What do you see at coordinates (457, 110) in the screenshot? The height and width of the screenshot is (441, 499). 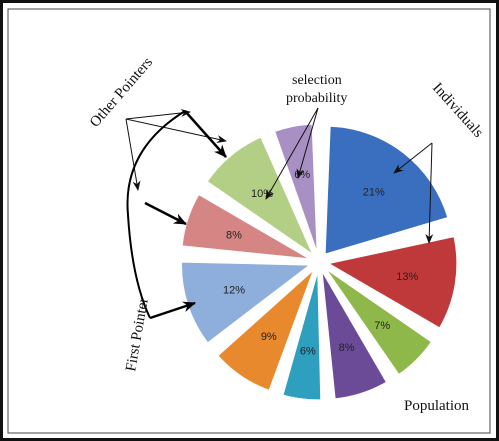 I see `individuals-label: Individuals` at bounding box center [457, 110].